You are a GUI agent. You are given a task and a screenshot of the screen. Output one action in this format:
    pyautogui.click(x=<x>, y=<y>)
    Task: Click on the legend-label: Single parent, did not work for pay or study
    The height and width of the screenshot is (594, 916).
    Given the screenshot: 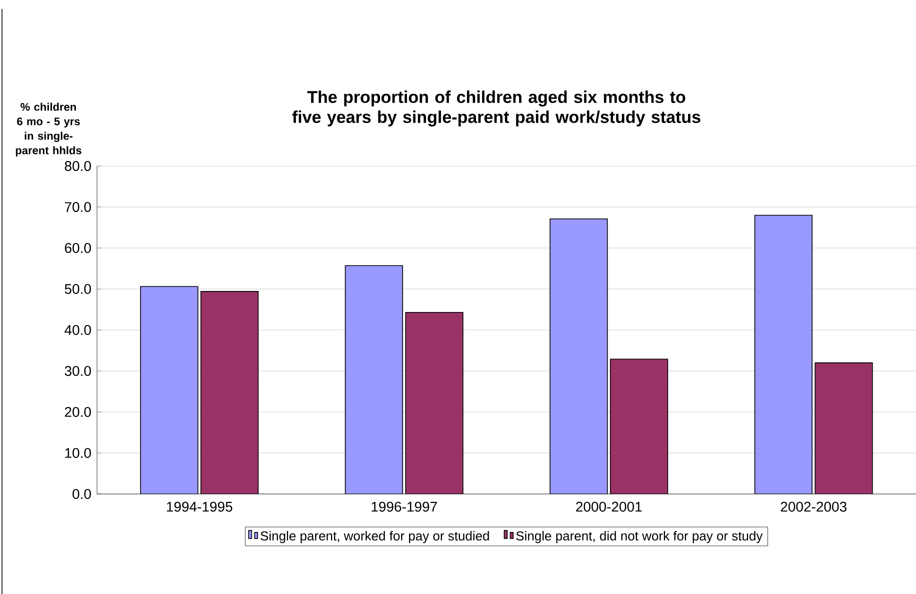 What is the action you would take?
    pyautogui.click(x=639, y=537)
    